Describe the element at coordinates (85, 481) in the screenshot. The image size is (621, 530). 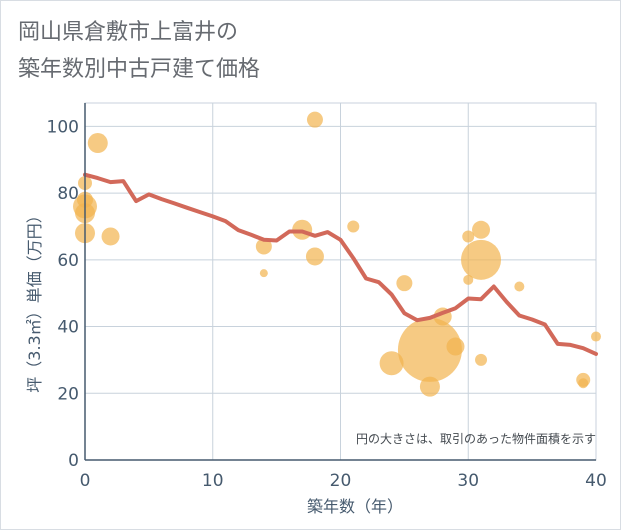
I see `x-tick-label: 0` at that location.